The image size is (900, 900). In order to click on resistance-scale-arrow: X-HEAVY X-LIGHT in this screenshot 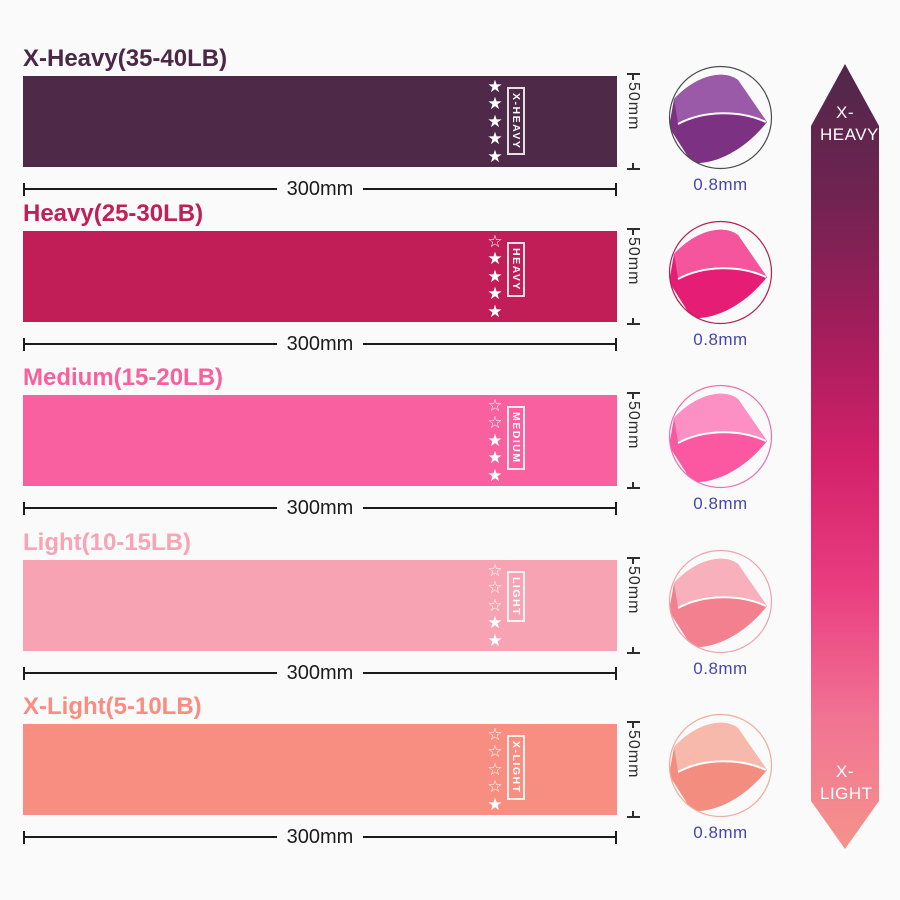, I will do `click(845, 456)`.